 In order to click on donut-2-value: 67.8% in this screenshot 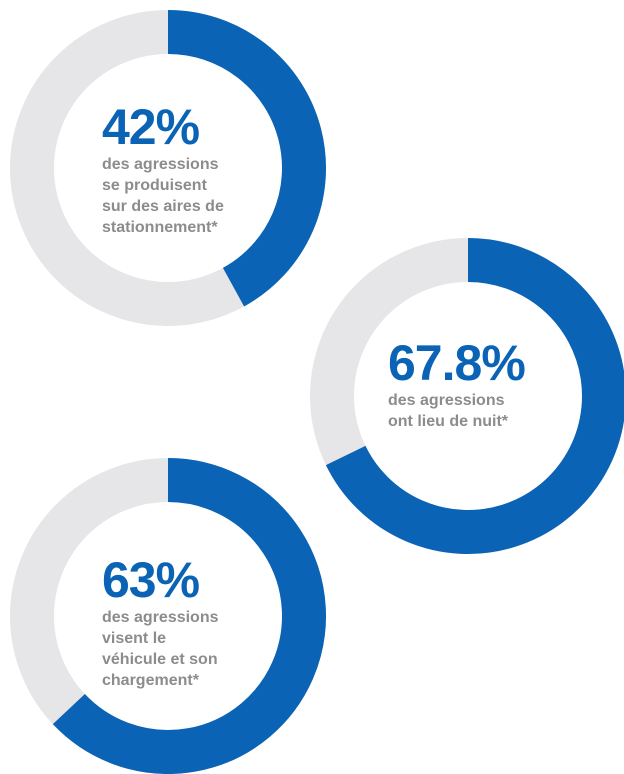, I will do `click(457, 363)`.